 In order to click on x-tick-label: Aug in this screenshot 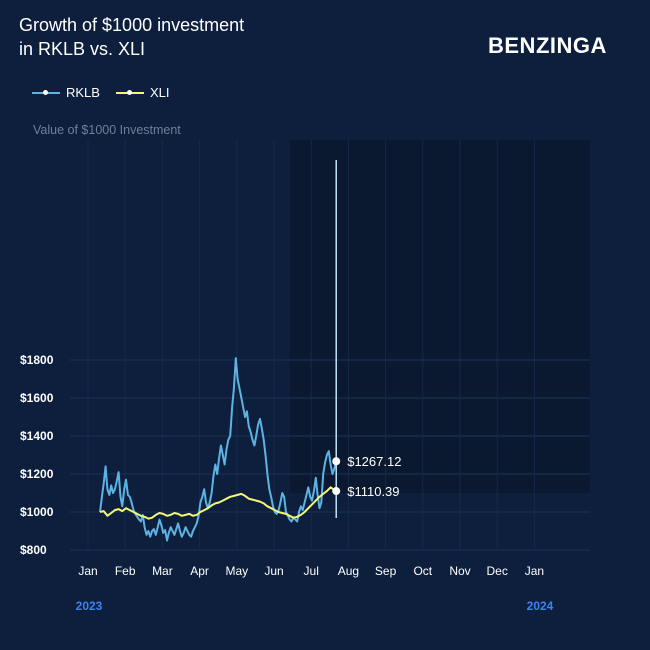, I will do `click(348, 571)`.